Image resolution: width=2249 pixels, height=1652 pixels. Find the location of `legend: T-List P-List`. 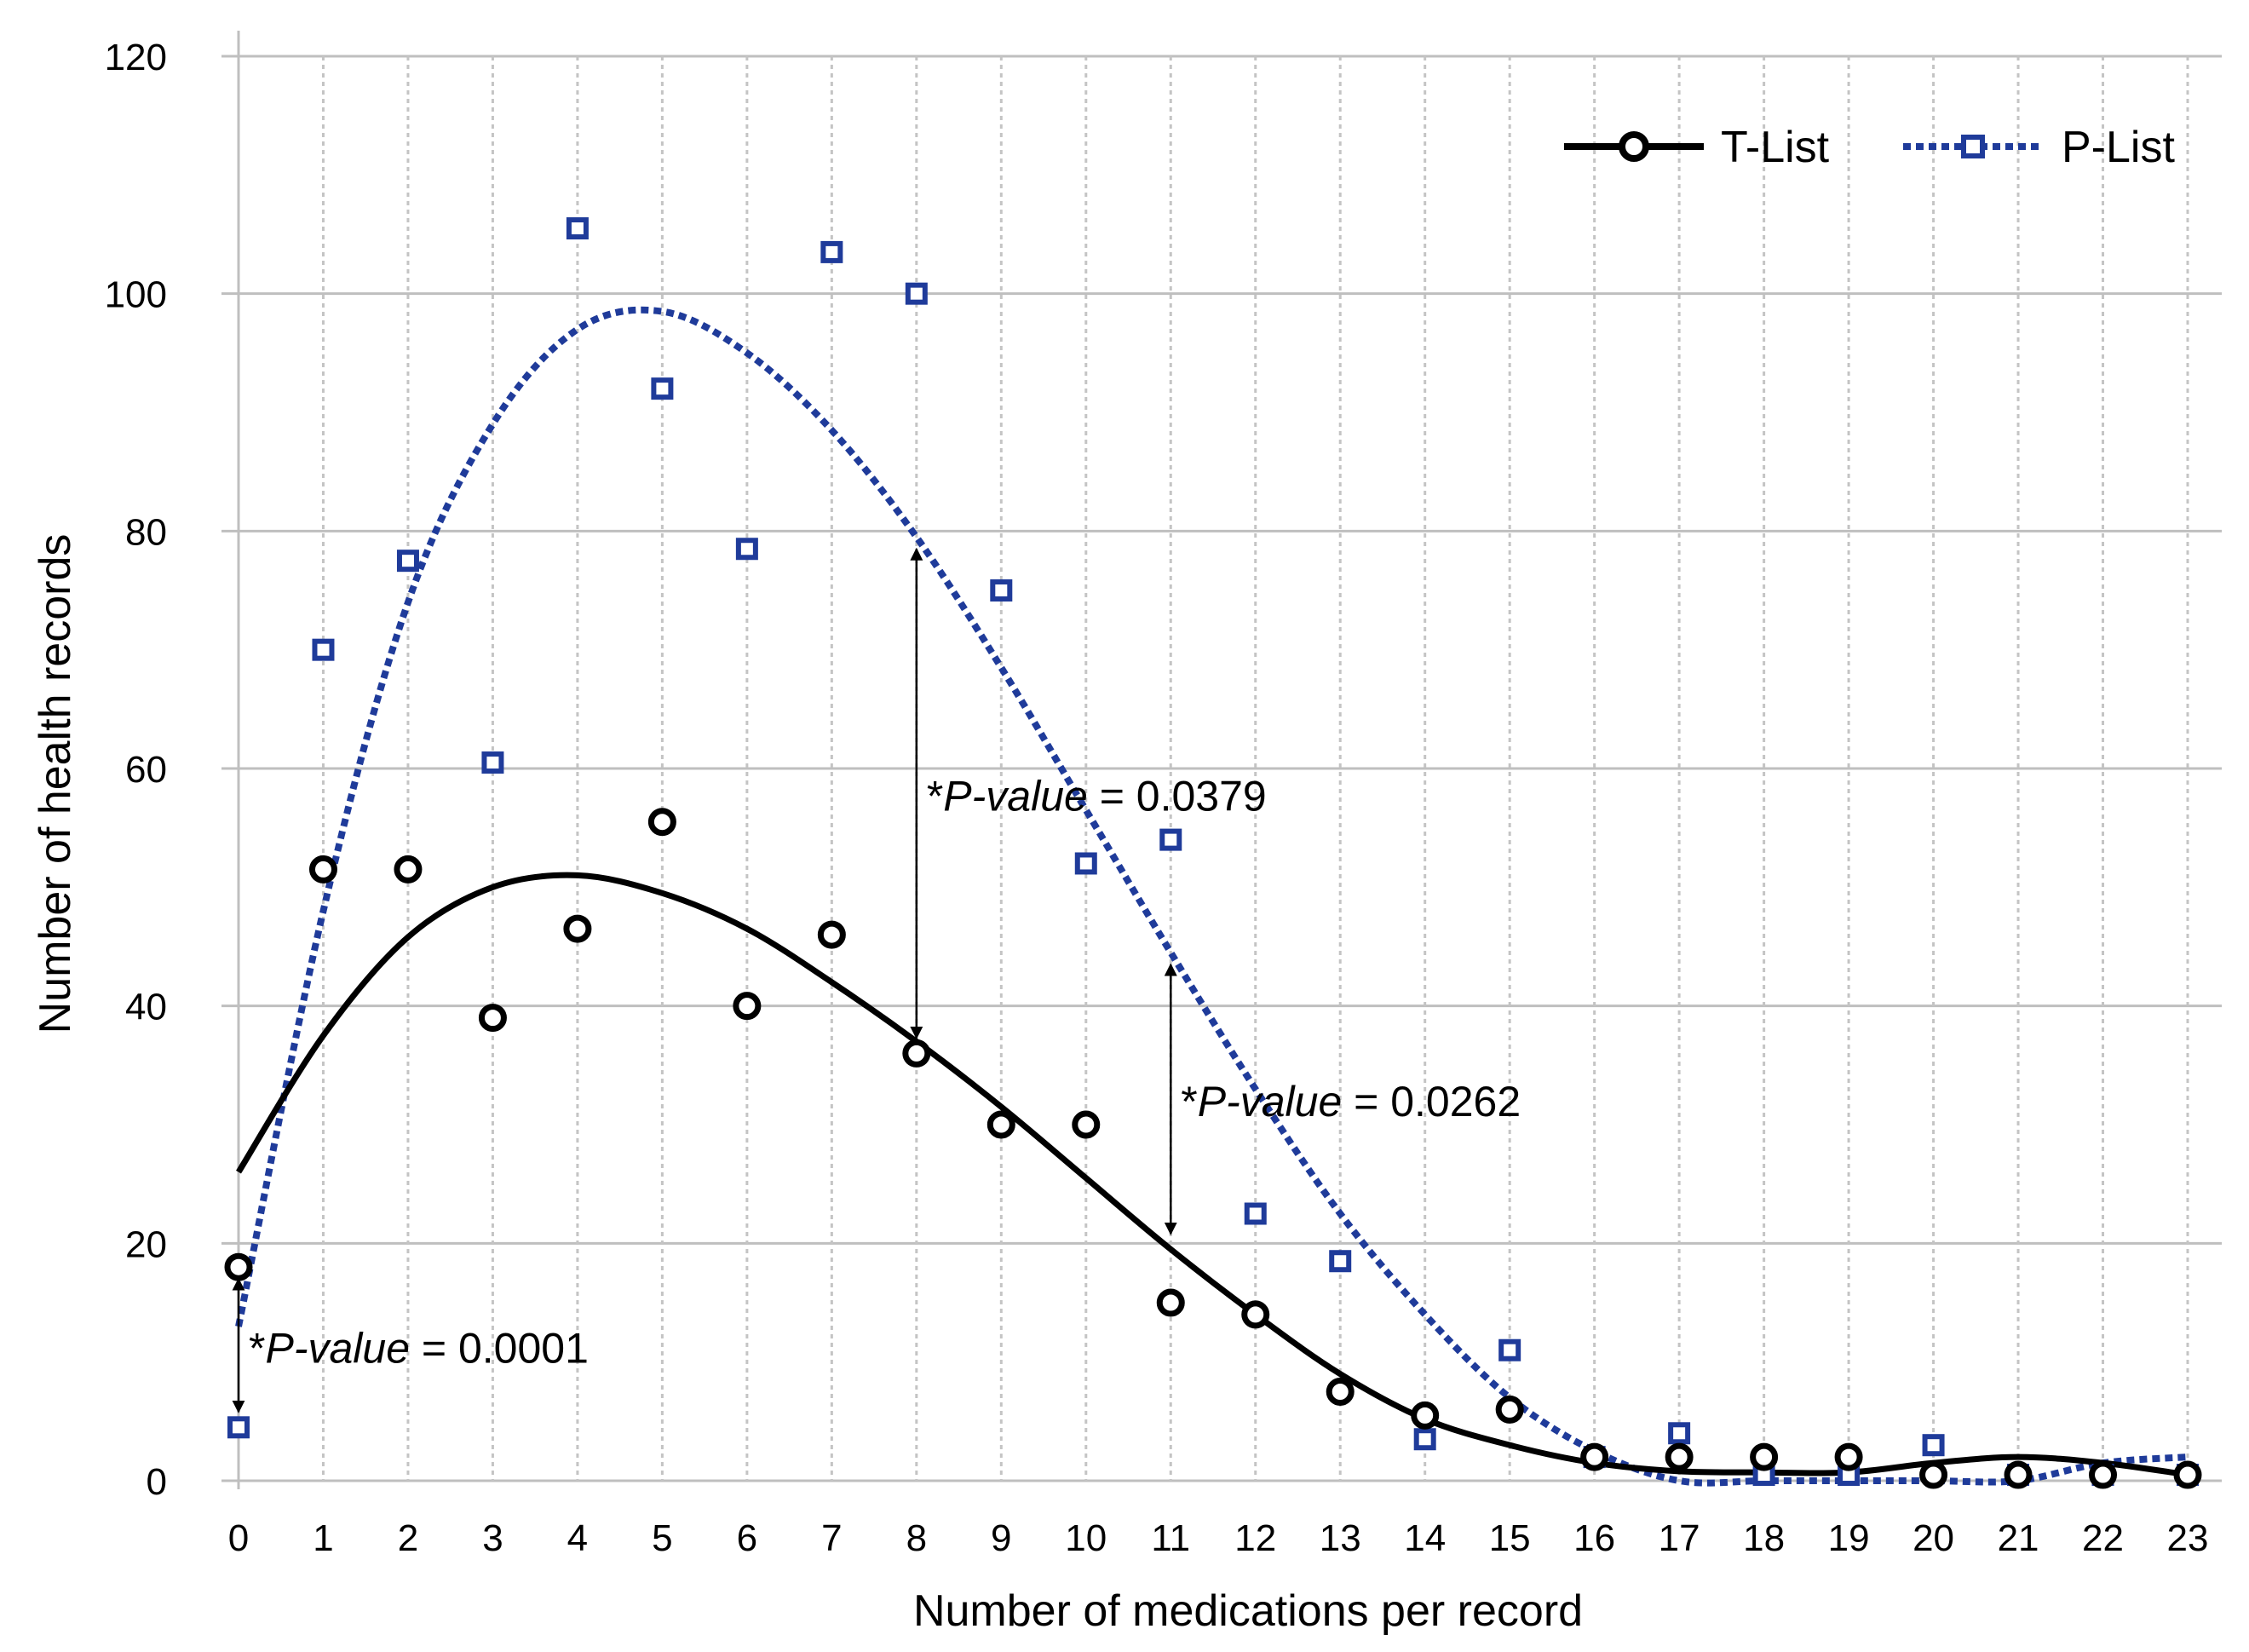

legend: T-List P-List is located at coordinates (1870, 147).